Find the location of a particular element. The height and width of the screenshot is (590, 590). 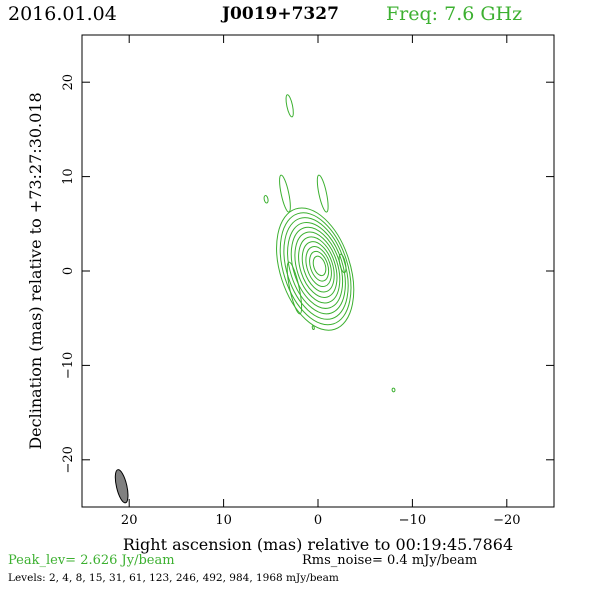

y-tick-label: −10 is located at coordinates (68, 365).